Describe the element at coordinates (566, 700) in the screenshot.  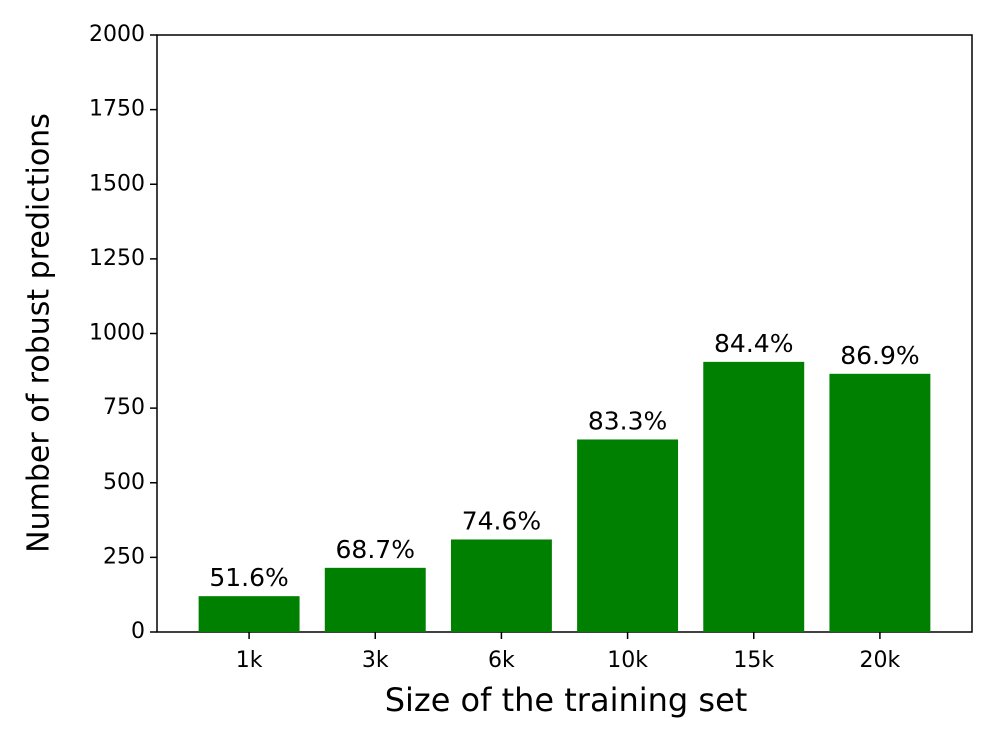
I see `x-axis-label: Size of the training set` at that location.